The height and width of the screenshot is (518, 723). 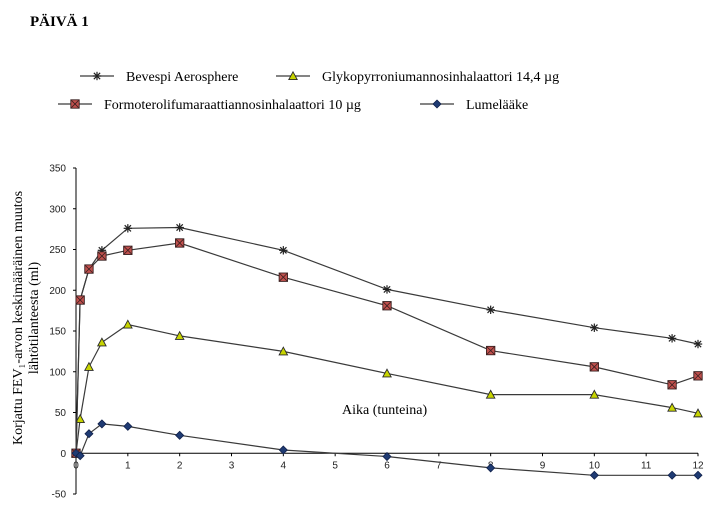 I want to click on x-tick-label: 6, so click(x=387, y=465).